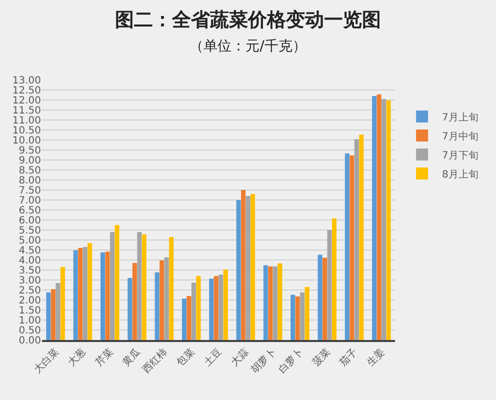 The height and width of the screenshot is (400, 496). Describe the element at coordinates (263, 361) in the screenshot. I see `x-tick-label: 胡萝卜` at that location.